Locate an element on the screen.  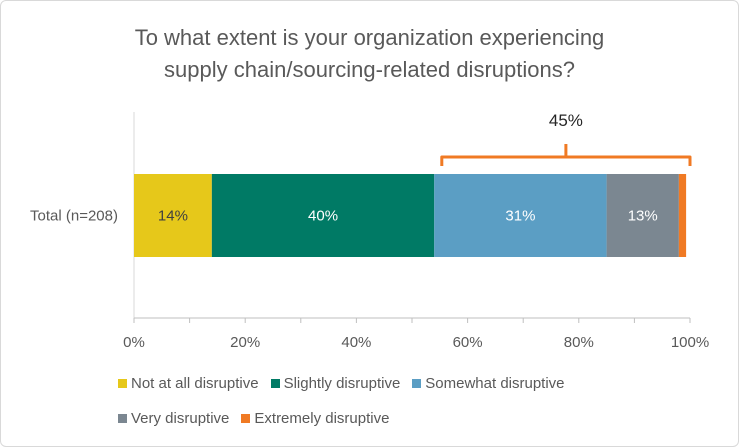
data-label-very-disruptive: 13% is located at coordinates (643, 216).